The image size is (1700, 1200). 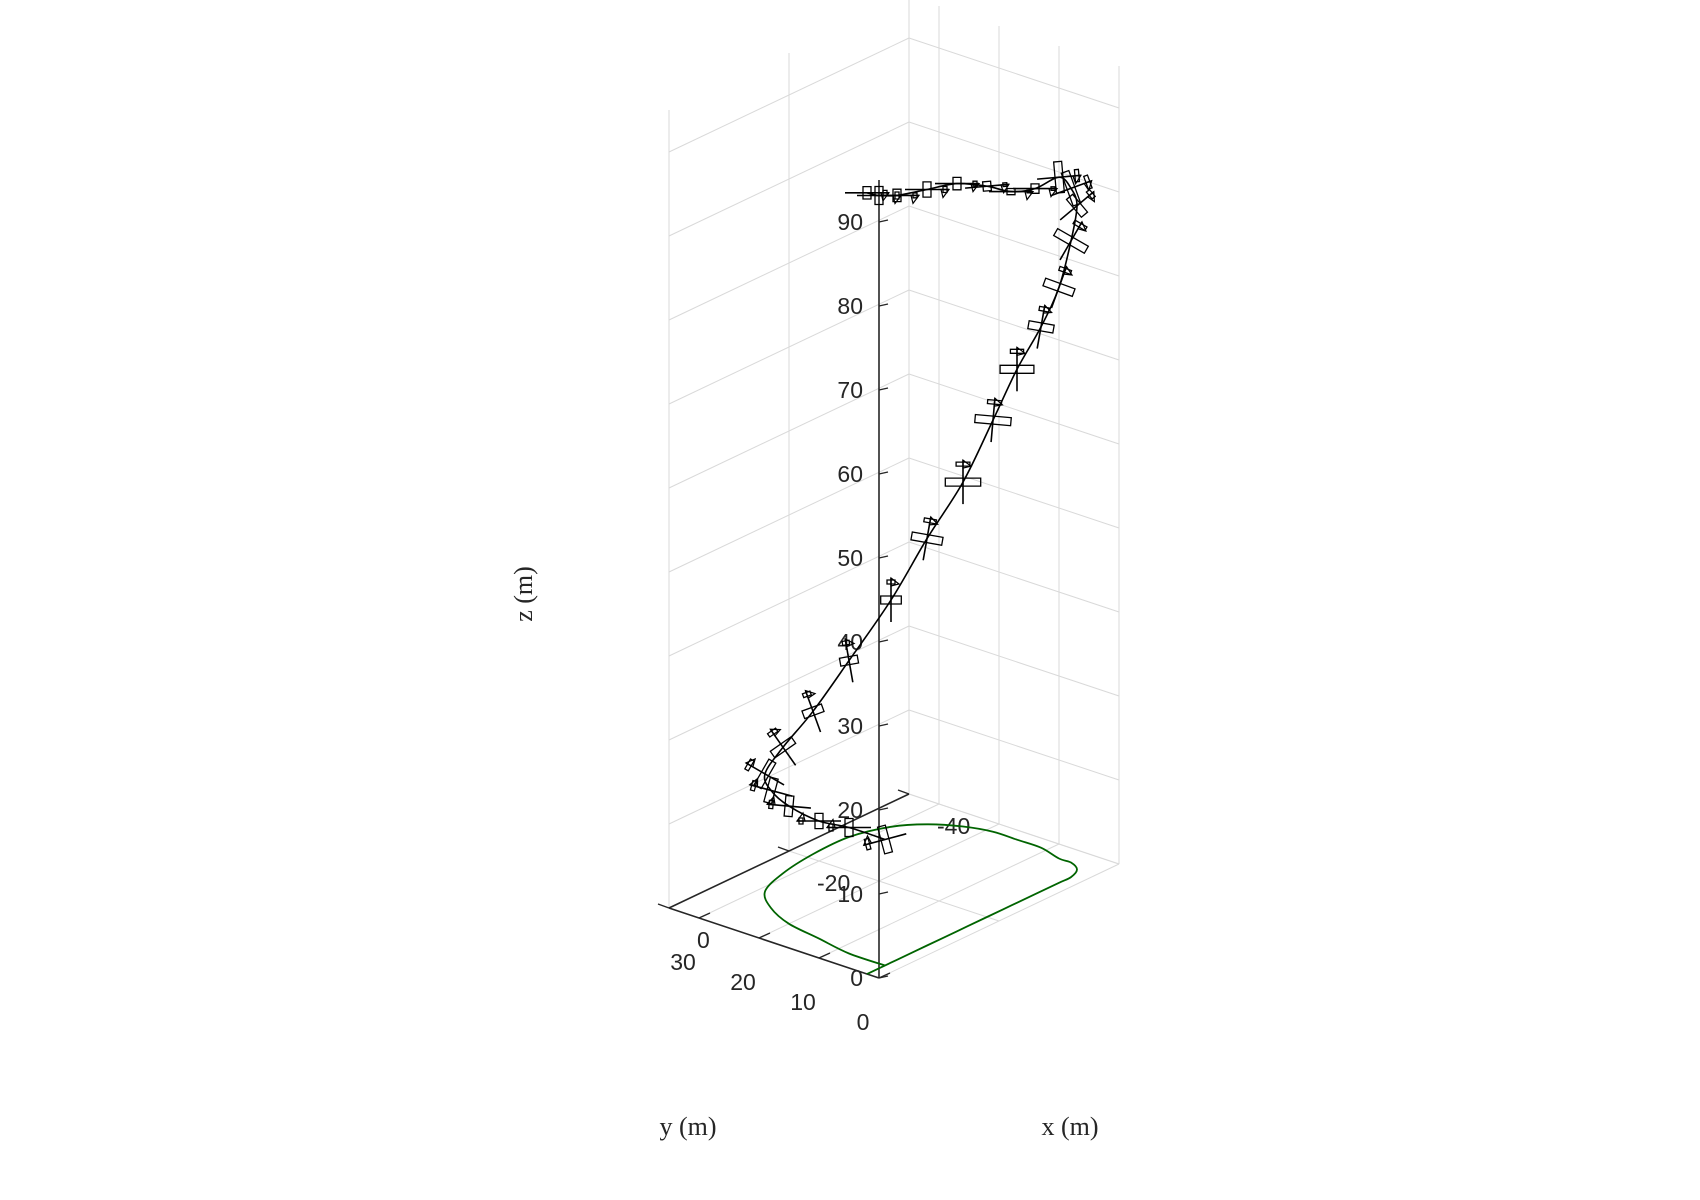 What do you see at coordinates (743, 982) in the screenshot?
I see `y-tick-label: 20` at bounding box center [743, 982].